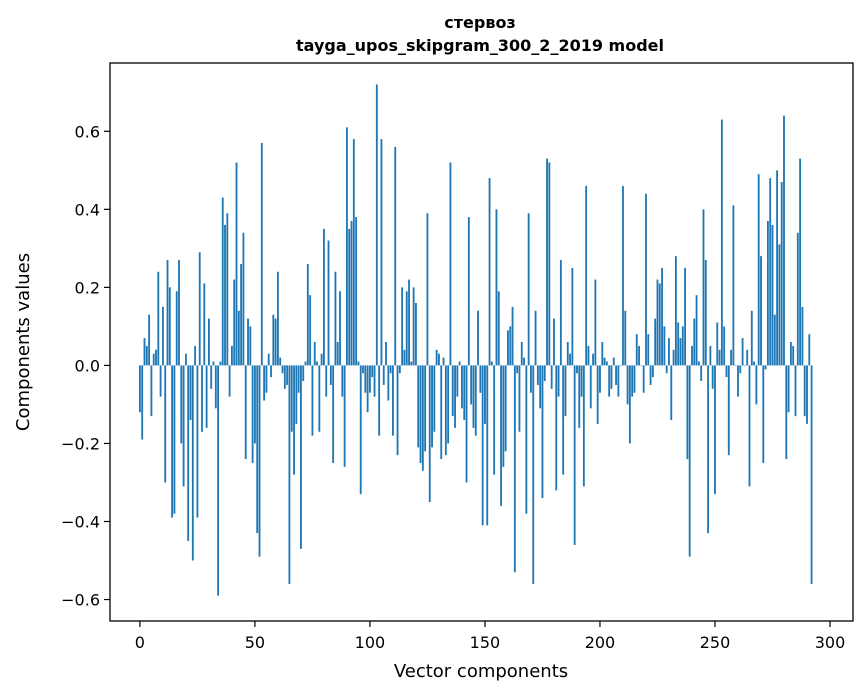 Image resolution: width=867 pixels, height=696 pixels. I want to click on x-tick-label: 0, so click(140, 642).